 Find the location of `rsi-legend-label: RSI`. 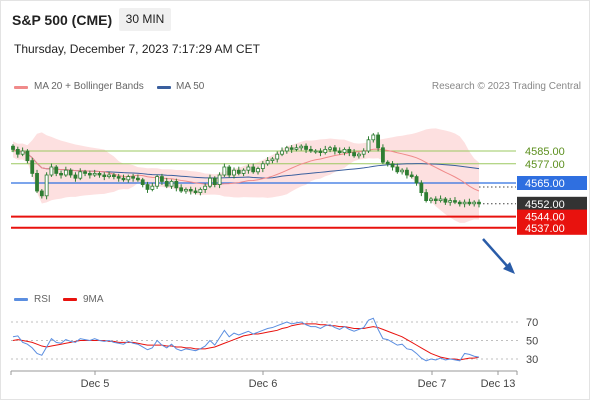

rsi-legend-label: RSI is located at coordinates (42, 299).